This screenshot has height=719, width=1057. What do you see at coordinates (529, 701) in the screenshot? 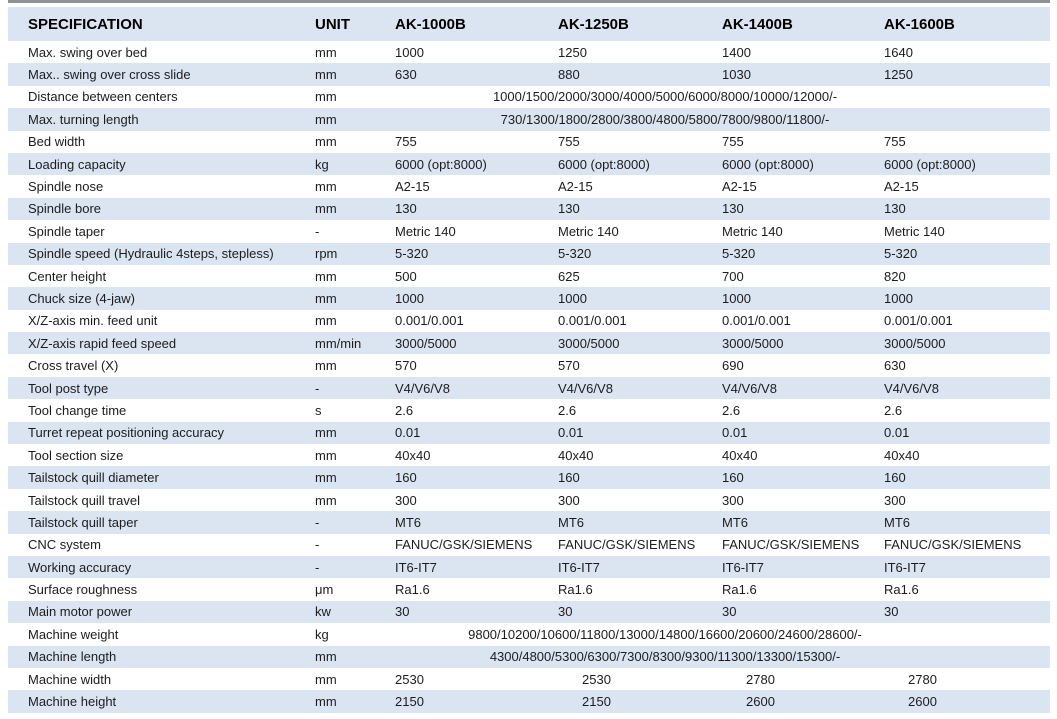
I see `table-row: Machine height mm 2150 2150 2600 2600` at bounding box center [529, 701].